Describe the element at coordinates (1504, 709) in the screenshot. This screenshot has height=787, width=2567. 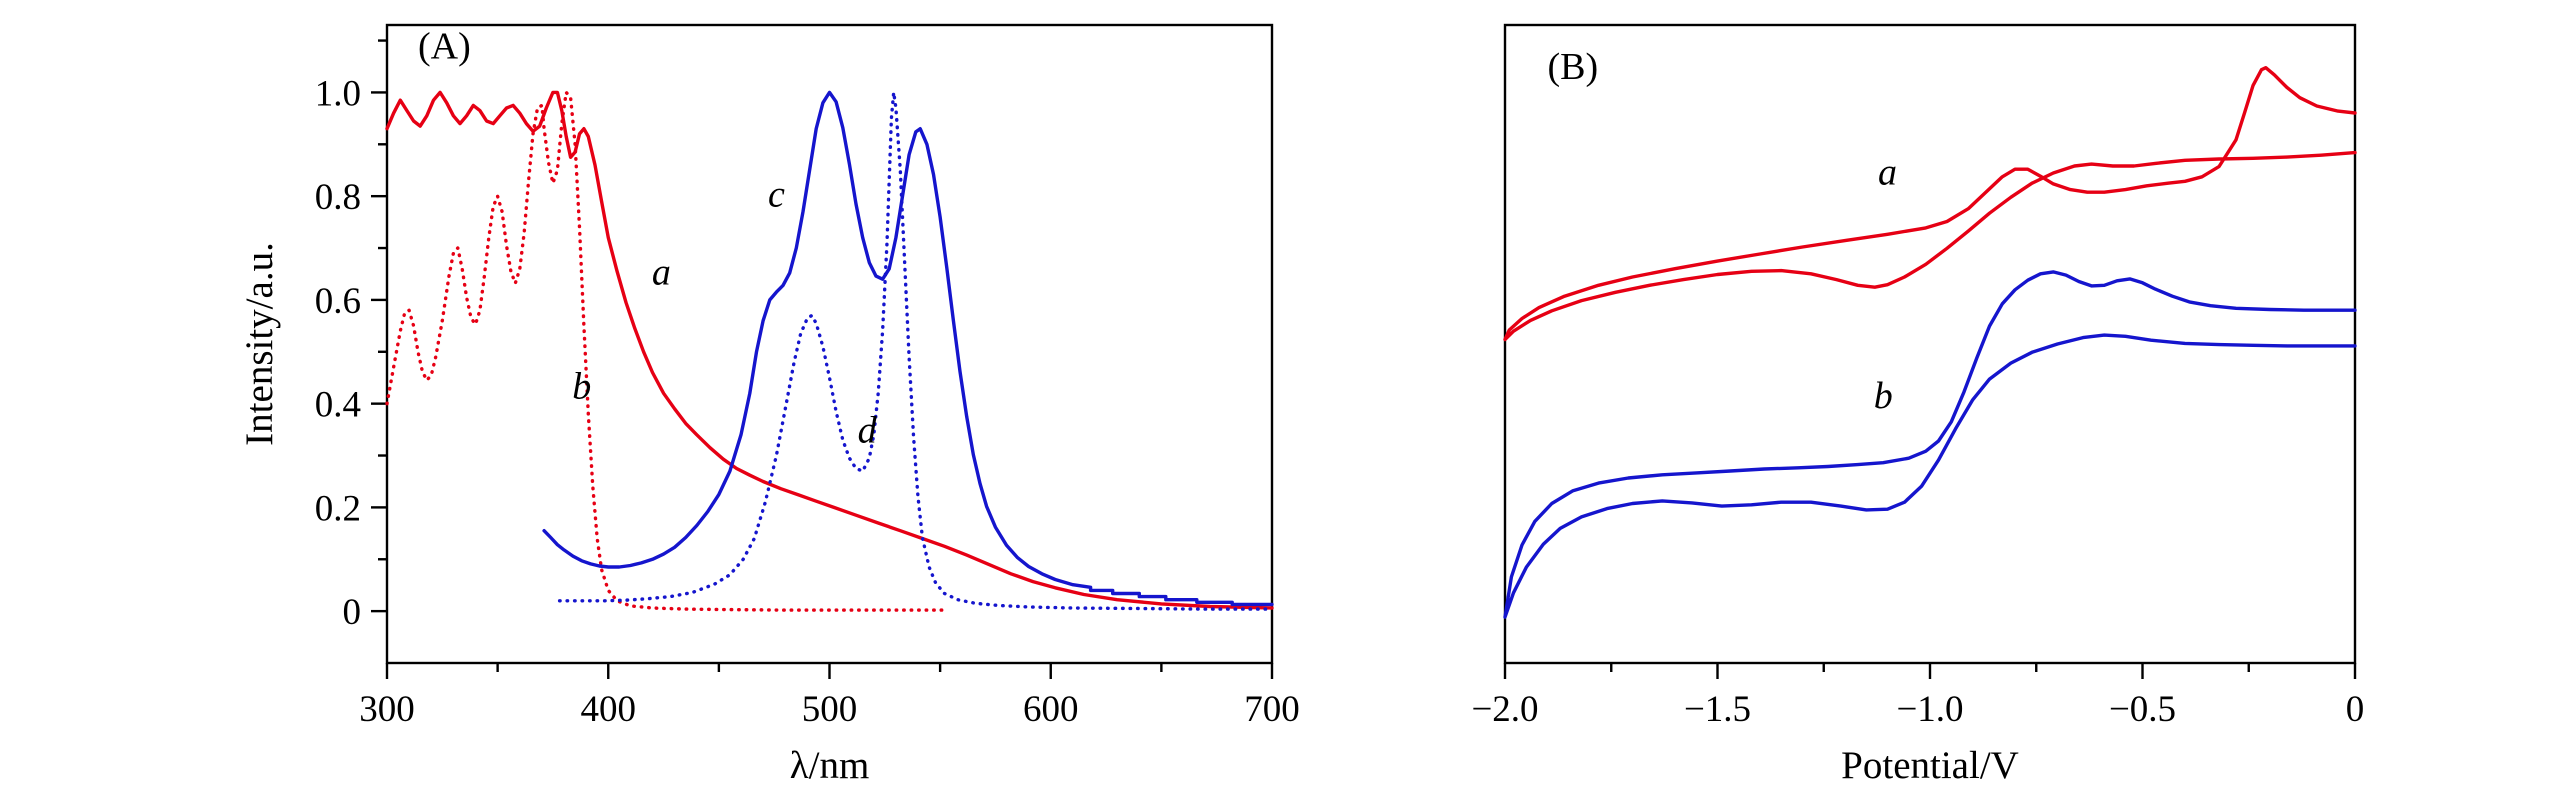
I see `x-tick-label: −2.0` at that location.